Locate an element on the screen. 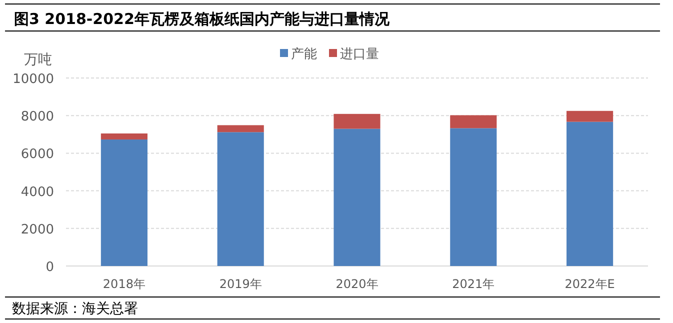 The width and height of the screenshot is (673, 323). legend-label: 进口量 is located at coordinates (359, 54).